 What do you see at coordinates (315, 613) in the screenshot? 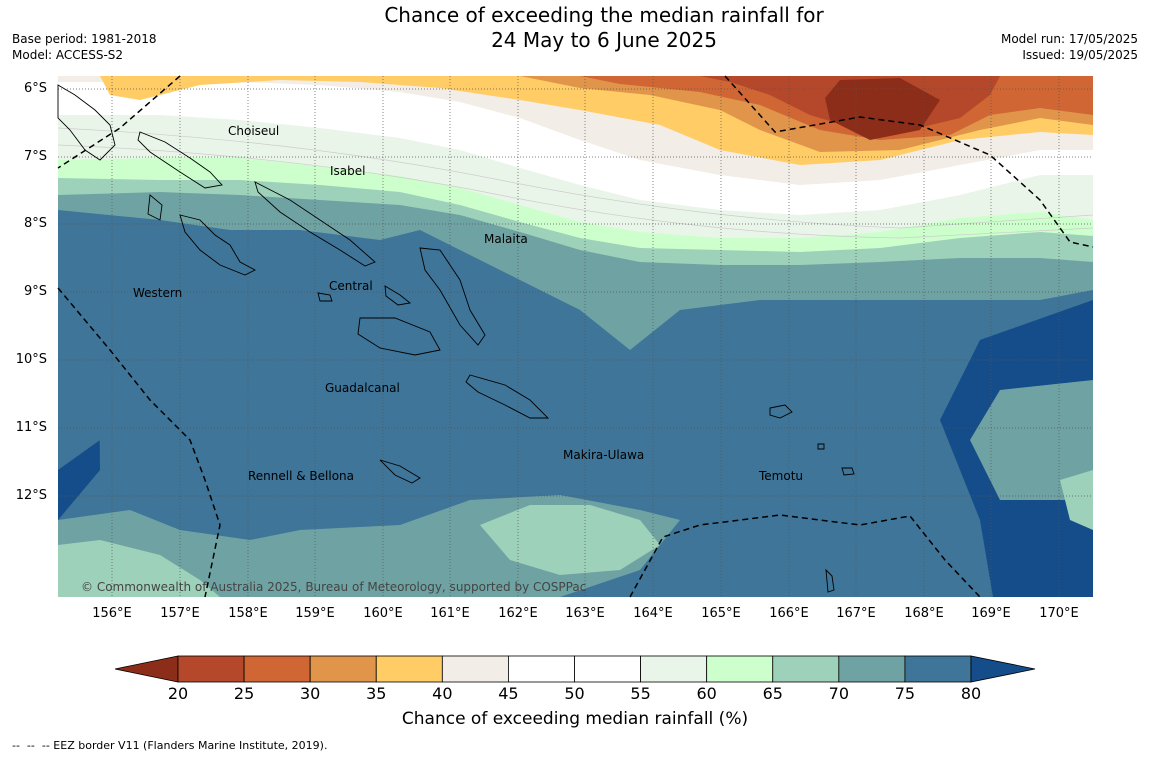
I see `lon-label: 159°E` at bounding box center [315, 613].